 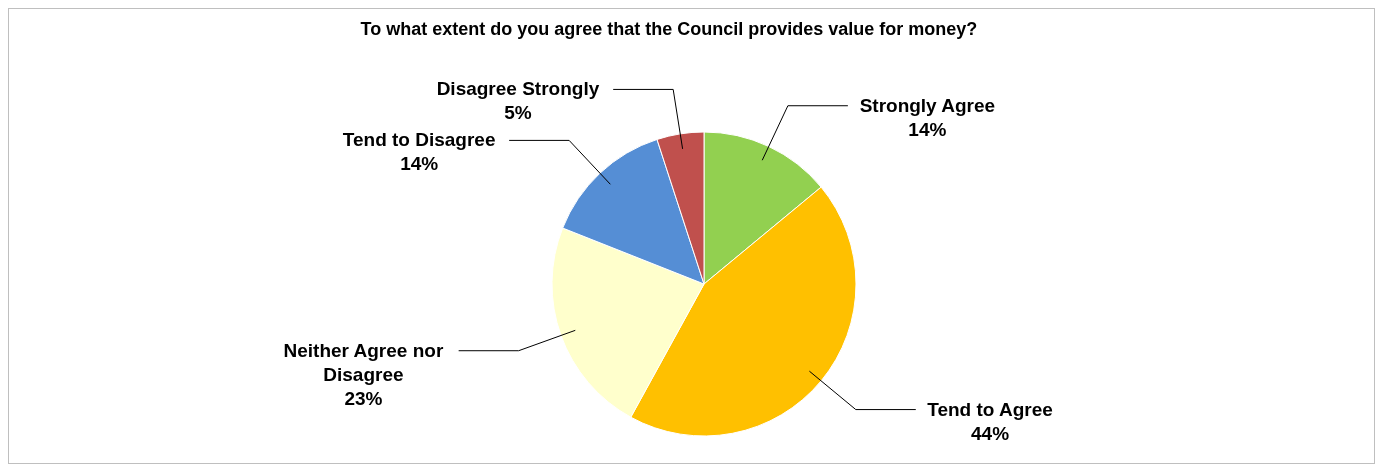 What do you see at coordinates (927, 105) in the screenshot?
I see `slice-label: Strongly Agree` at bounding box center [927, 105].